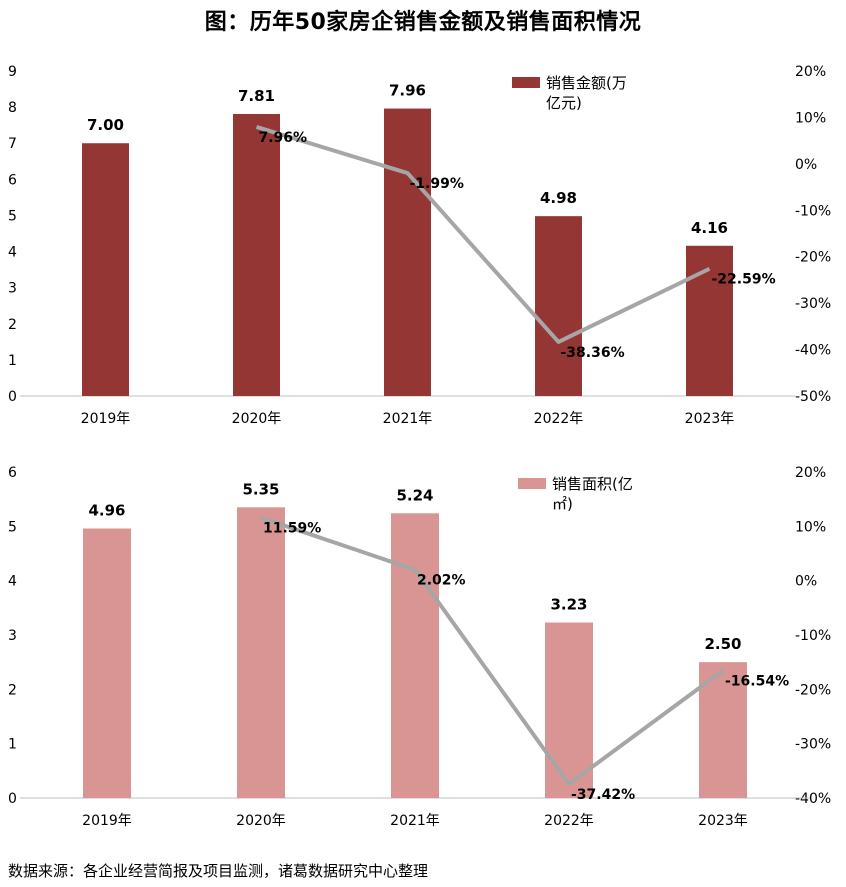 This screenshot has height=887, width=846. What do you see at coordinates (744, 280) in the screenshot?
I see `growth-rate-label: -22.59%` at bounding box center [744, 280].